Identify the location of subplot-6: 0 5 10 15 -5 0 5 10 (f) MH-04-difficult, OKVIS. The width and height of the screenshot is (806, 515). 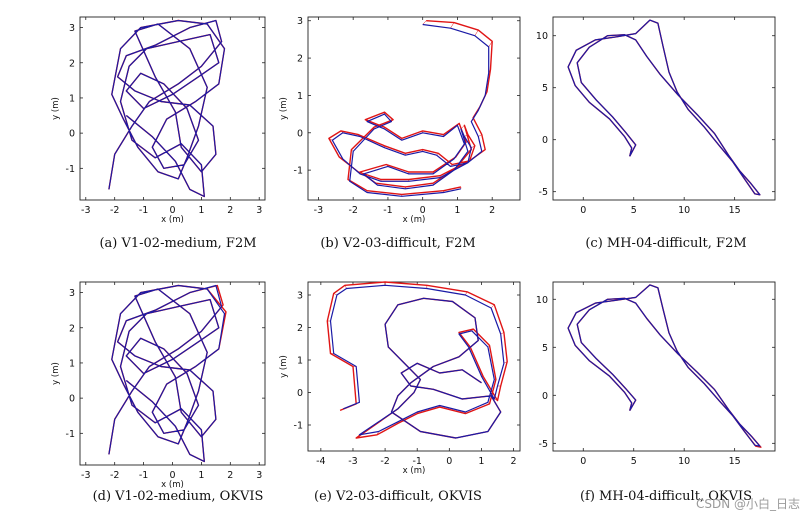
(656, 392).